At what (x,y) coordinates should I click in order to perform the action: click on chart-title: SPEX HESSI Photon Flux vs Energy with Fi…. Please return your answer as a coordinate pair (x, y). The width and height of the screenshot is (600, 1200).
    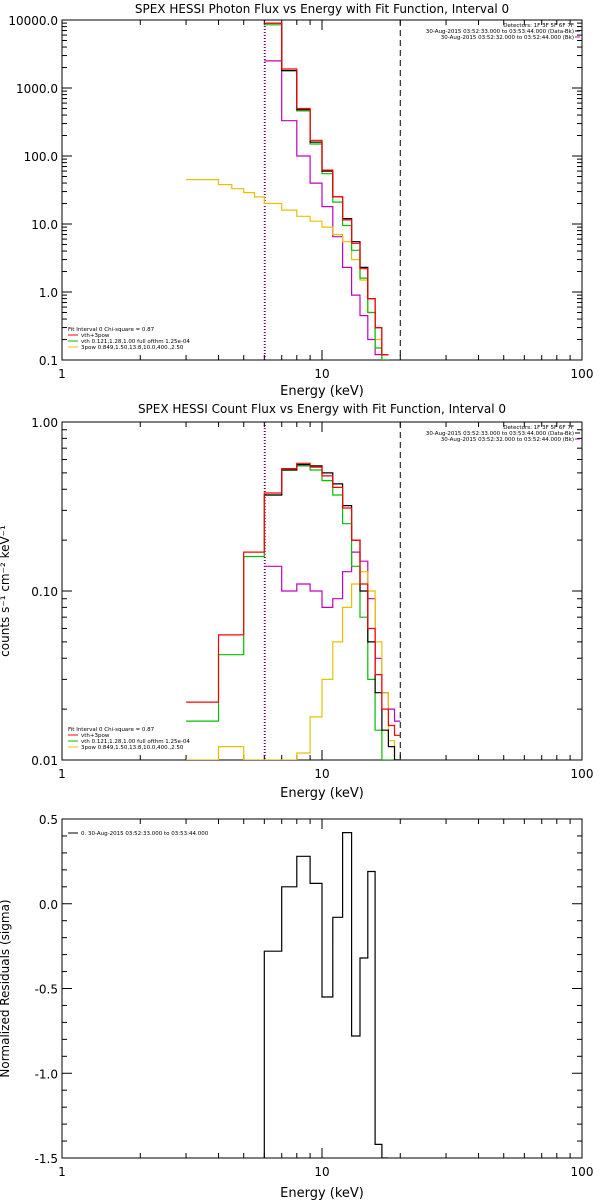
    Looking at the image, I should click on (322, 9).